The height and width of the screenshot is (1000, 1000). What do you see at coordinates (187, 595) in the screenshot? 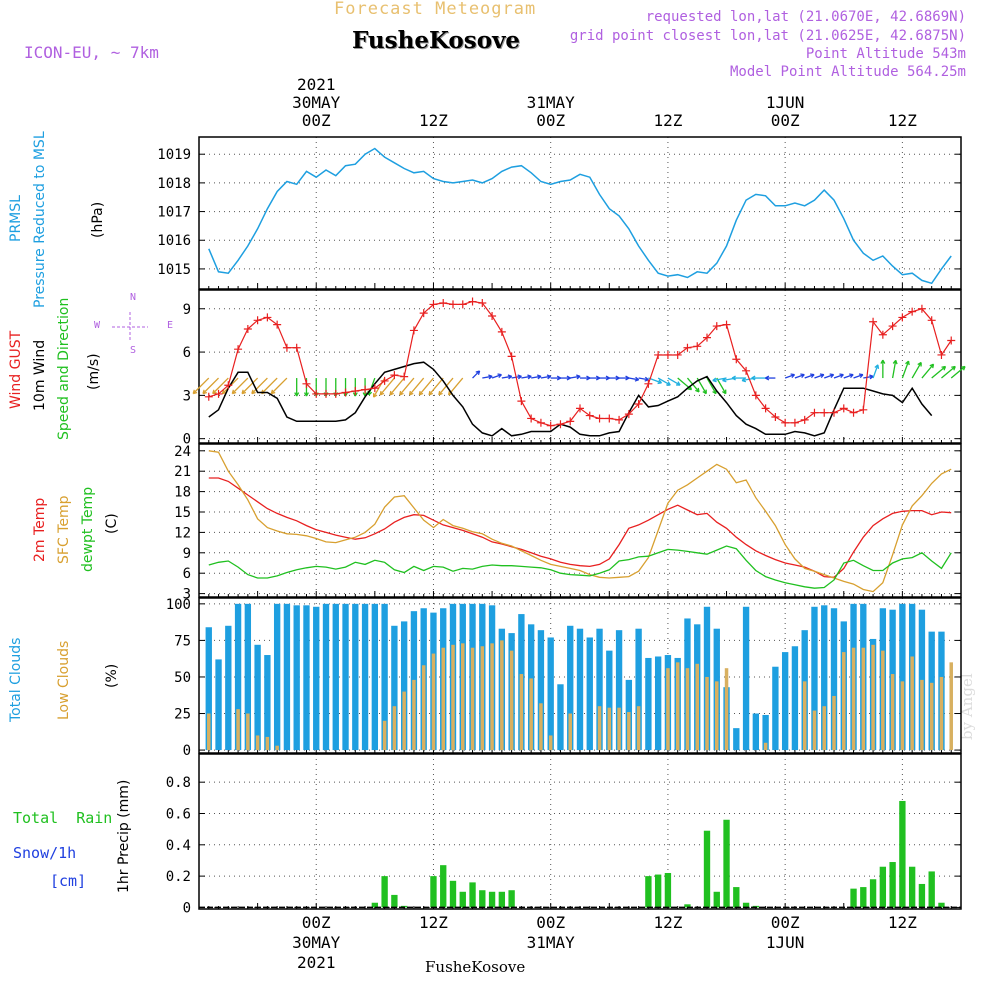
I see `y-tick-label: 3` at bounding box center [187, 595].